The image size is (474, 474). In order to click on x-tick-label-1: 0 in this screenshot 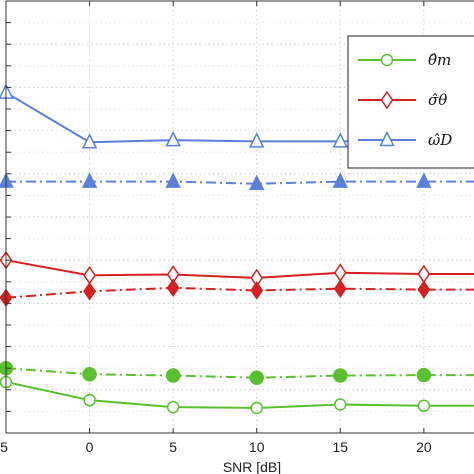, I will do `click(90, 447)`.